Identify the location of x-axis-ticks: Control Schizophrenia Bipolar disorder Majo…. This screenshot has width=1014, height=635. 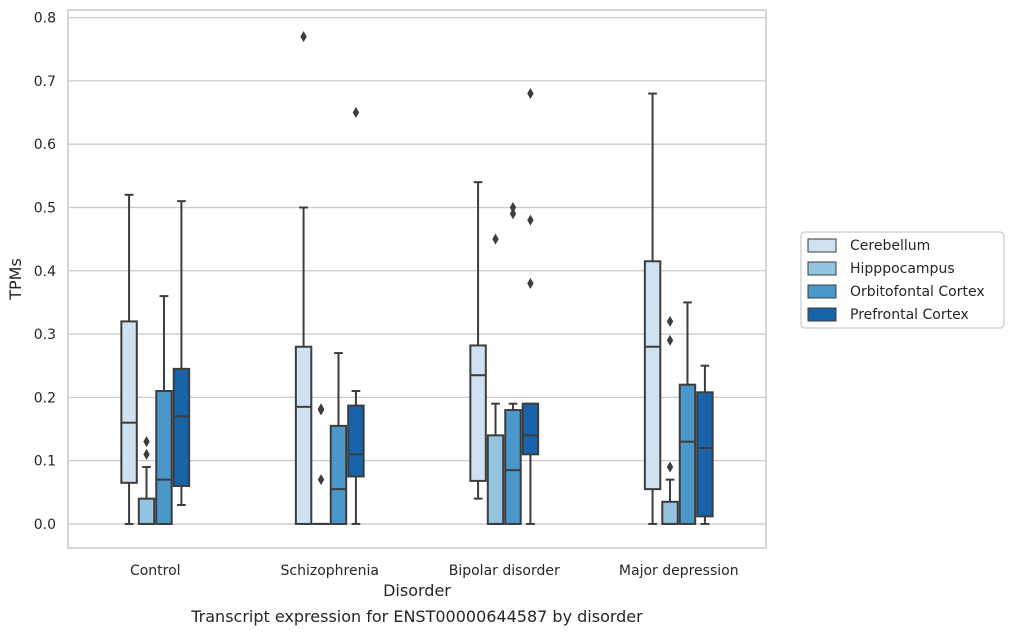
(434, 571).